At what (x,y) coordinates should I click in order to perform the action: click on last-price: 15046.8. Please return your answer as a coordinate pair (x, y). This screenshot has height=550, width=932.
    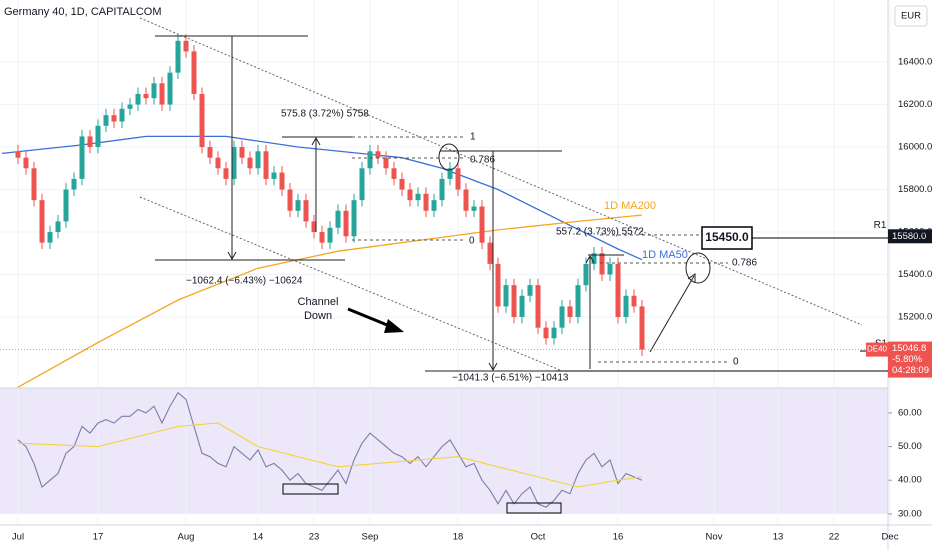
    Looking at the image, I should click on (909, 348).